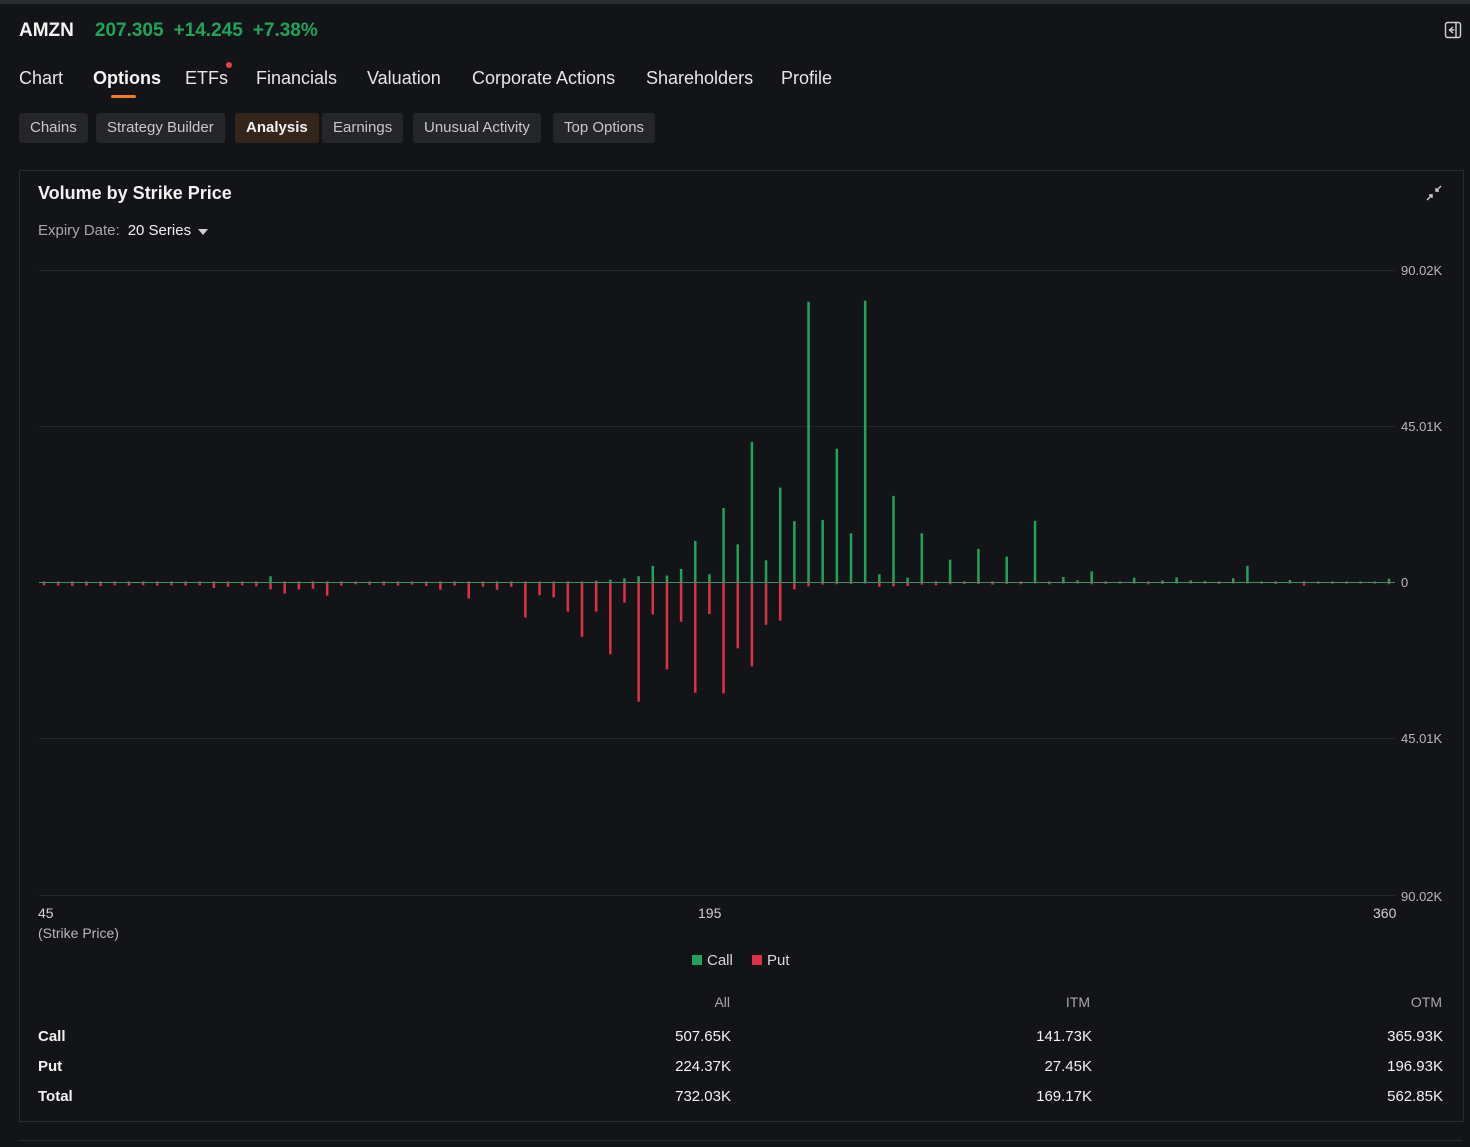  What do you see at coordinates (1453, 30) in the screenshot?
I see `collapse-panel-icon` at bounding box center [1453, 30].